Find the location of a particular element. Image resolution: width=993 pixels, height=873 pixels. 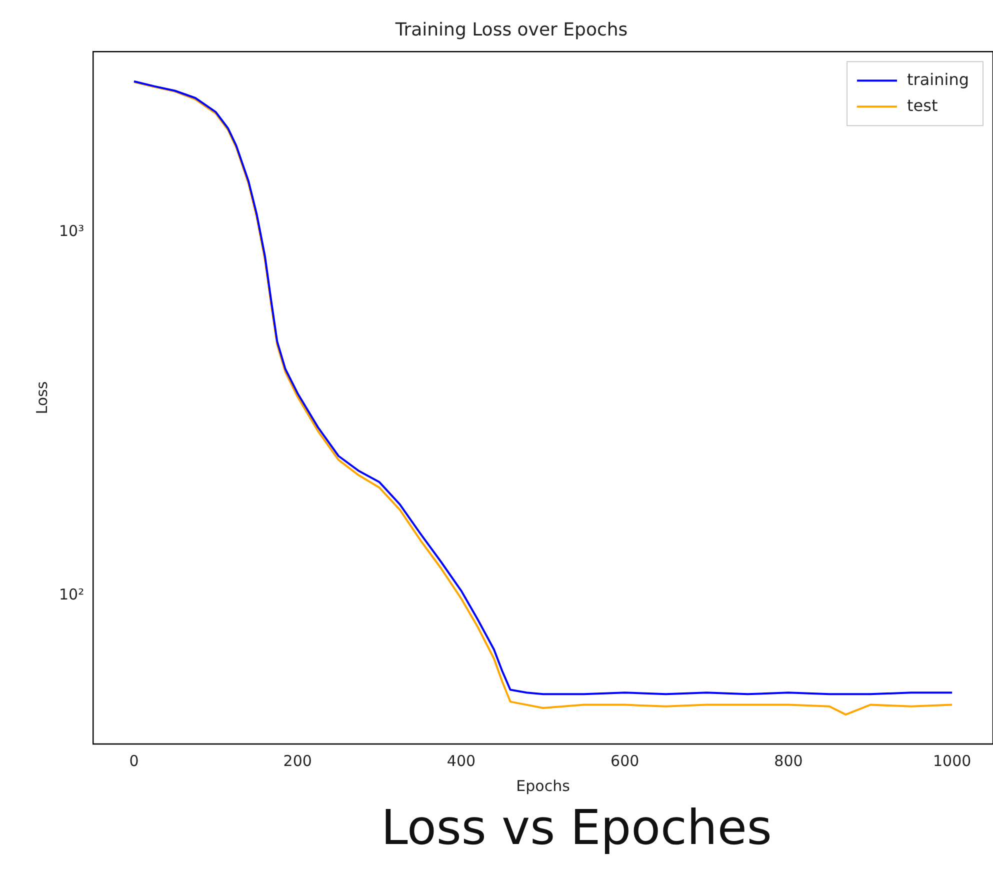

chart-title: Training Loss over Epochs is located at coordinates (511, 29).